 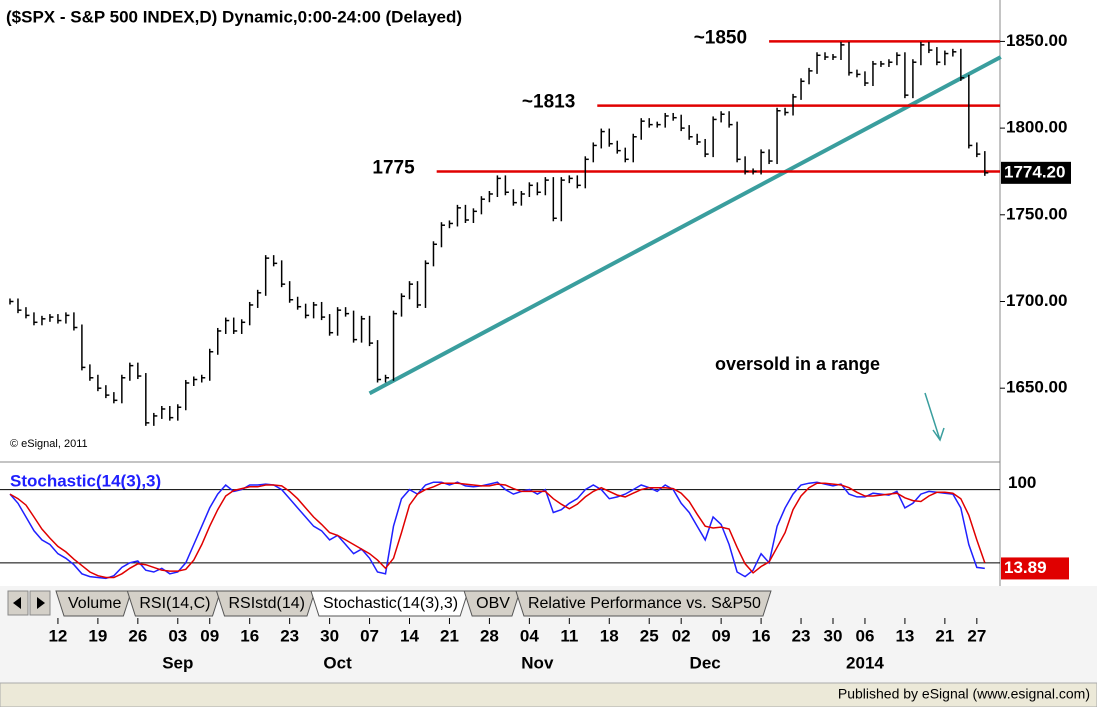 What do you see at coordinates (797, 364) in the screenshot?
I see `annotation: oversold in a range` at bounding box center [797, 364].